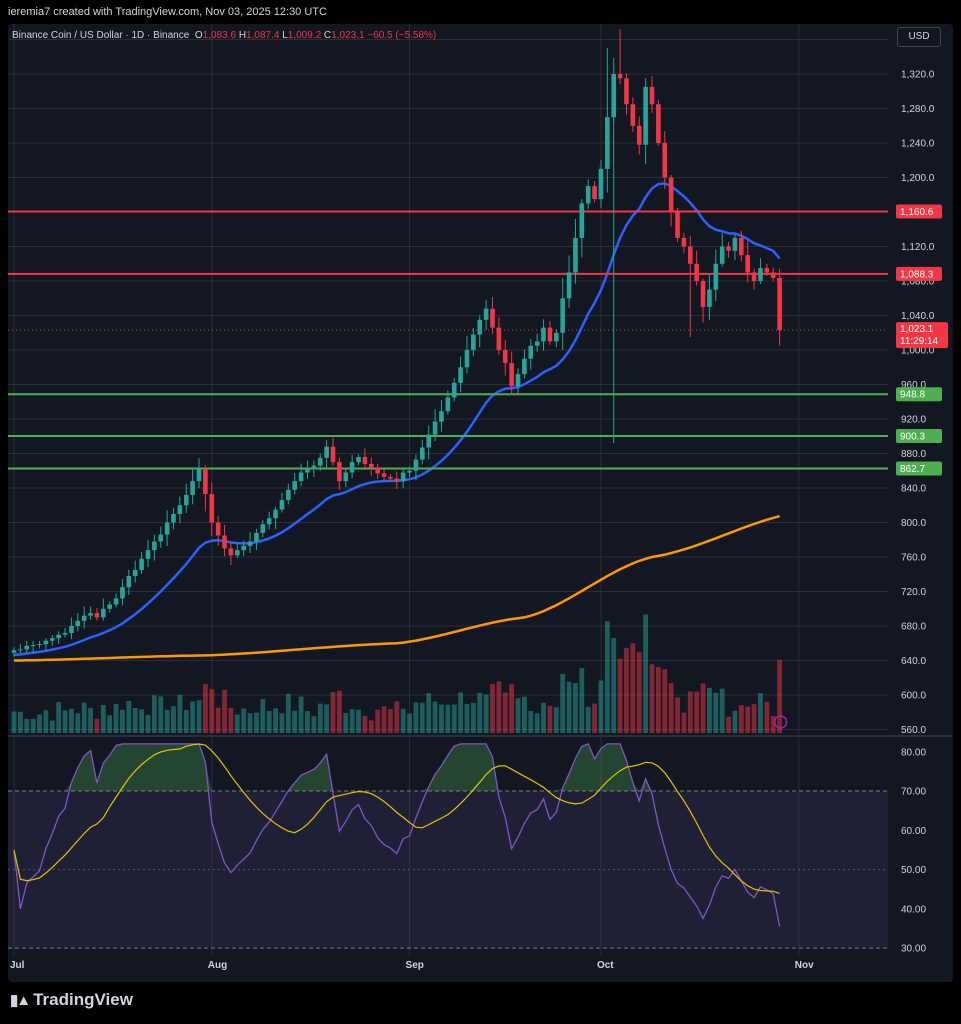 This screenshot has height=1024, width=961. I want to click on price-line-label: 900.3, so click(912, 437).